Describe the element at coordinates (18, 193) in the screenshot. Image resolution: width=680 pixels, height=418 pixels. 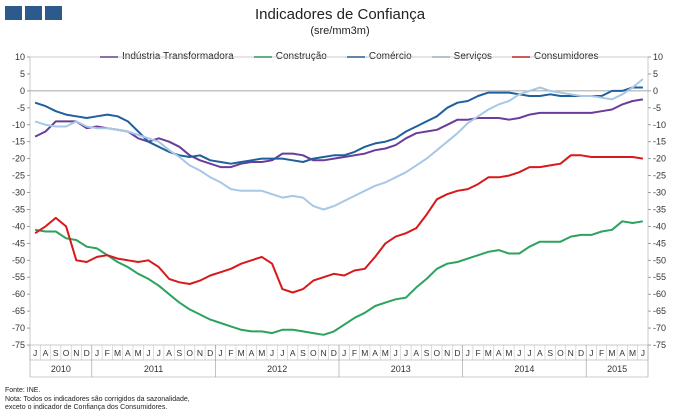
I see `y-tick-label-left: -30` at that location.